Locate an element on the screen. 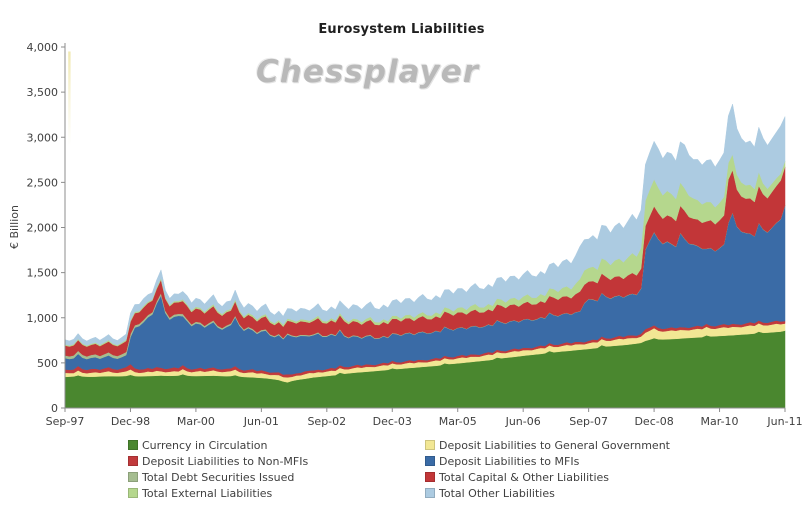  legend-label: Deposit Liabilities to Non-MFIs is located at coordinates (225, 461).